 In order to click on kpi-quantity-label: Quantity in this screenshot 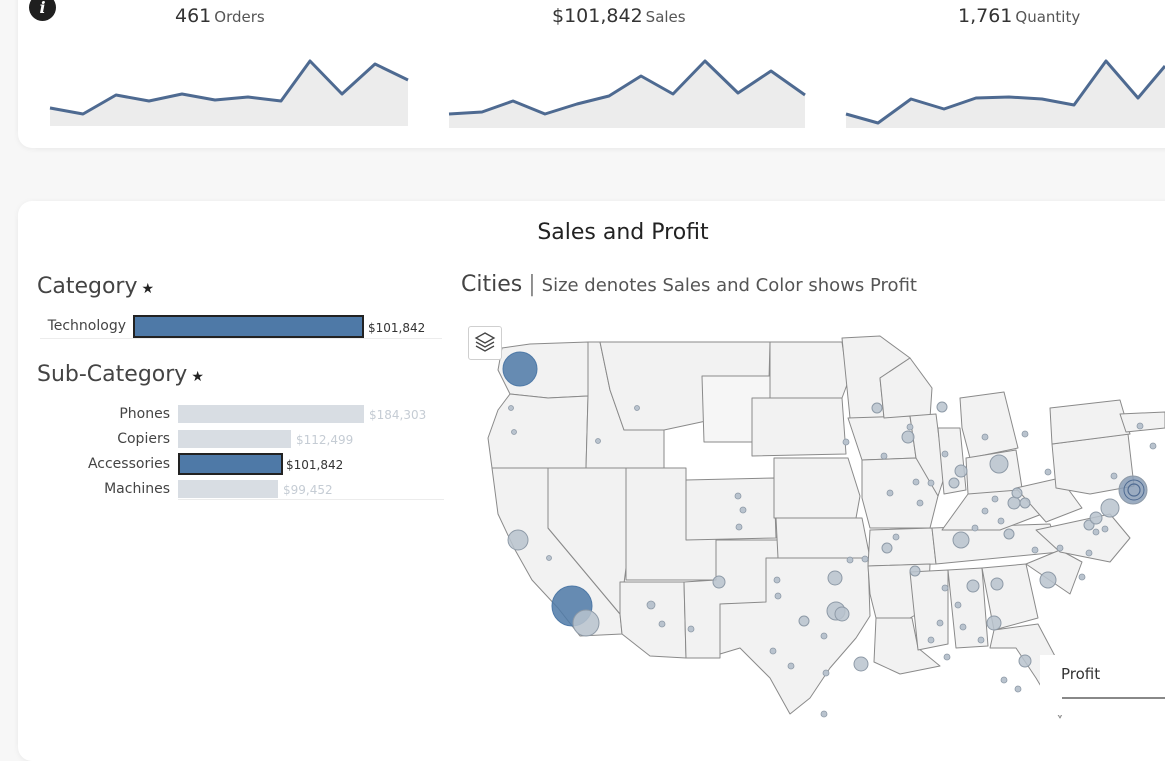, I will do `click(1048, 17)`.